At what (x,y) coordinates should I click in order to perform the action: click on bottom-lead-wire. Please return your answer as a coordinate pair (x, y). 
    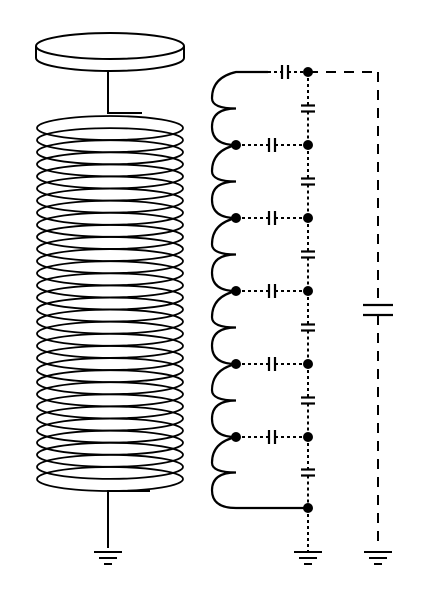
    Looking at the image, I should click on (128, 519).